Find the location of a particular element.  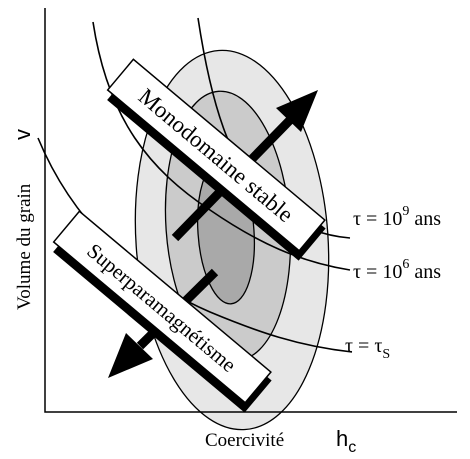

tau-1e9-label: τ = 109 ans is located at coordinates (397, 217).